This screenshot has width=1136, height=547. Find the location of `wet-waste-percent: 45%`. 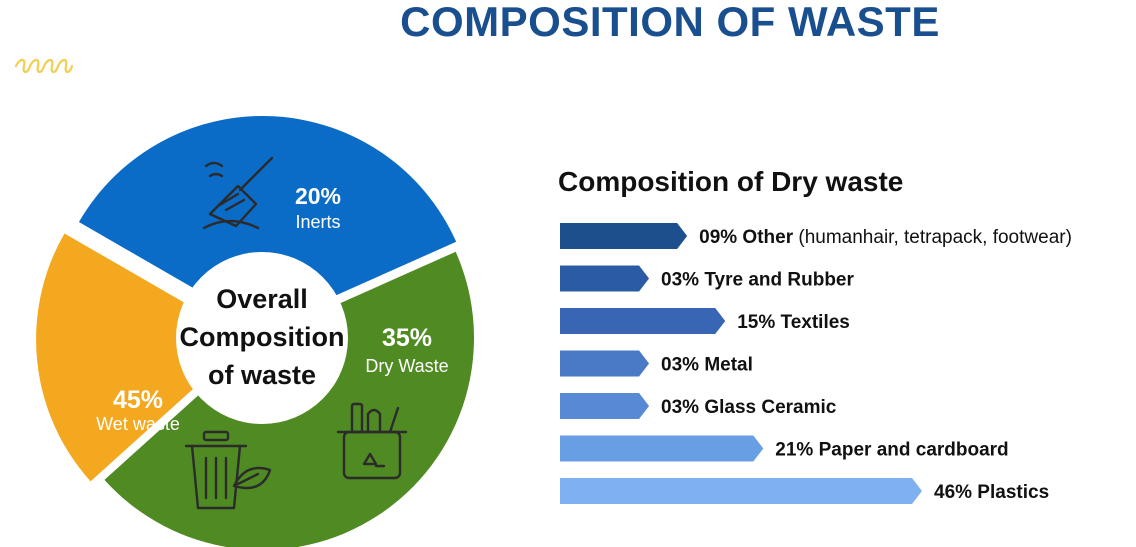

wet-waste-percent: 45% is located at coordinates (138, 400).